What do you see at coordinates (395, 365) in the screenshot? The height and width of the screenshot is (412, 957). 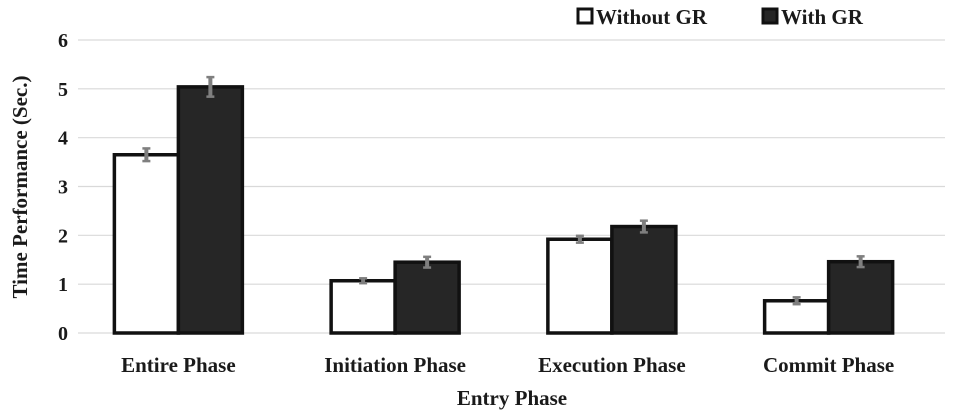 I see `x-tick-label: Initiation Phase` at bounding box center [395, 365].